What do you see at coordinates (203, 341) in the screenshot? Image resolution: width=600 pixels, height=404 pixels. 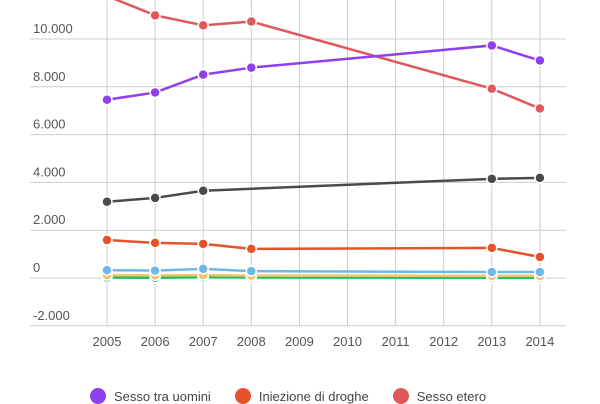 I see `x-tick-label: 2007` at bounding box center [203, 341].